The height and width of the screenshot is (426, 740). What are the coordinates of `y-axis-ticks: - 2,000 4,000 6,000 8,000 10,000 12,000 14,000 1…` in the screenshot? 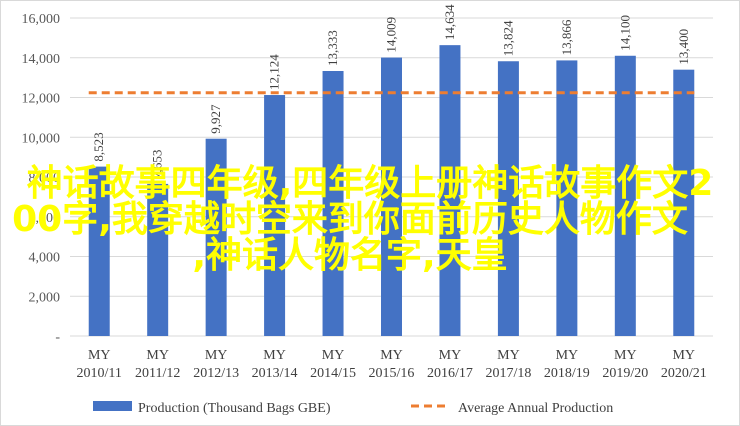 It's located at (41, 178).